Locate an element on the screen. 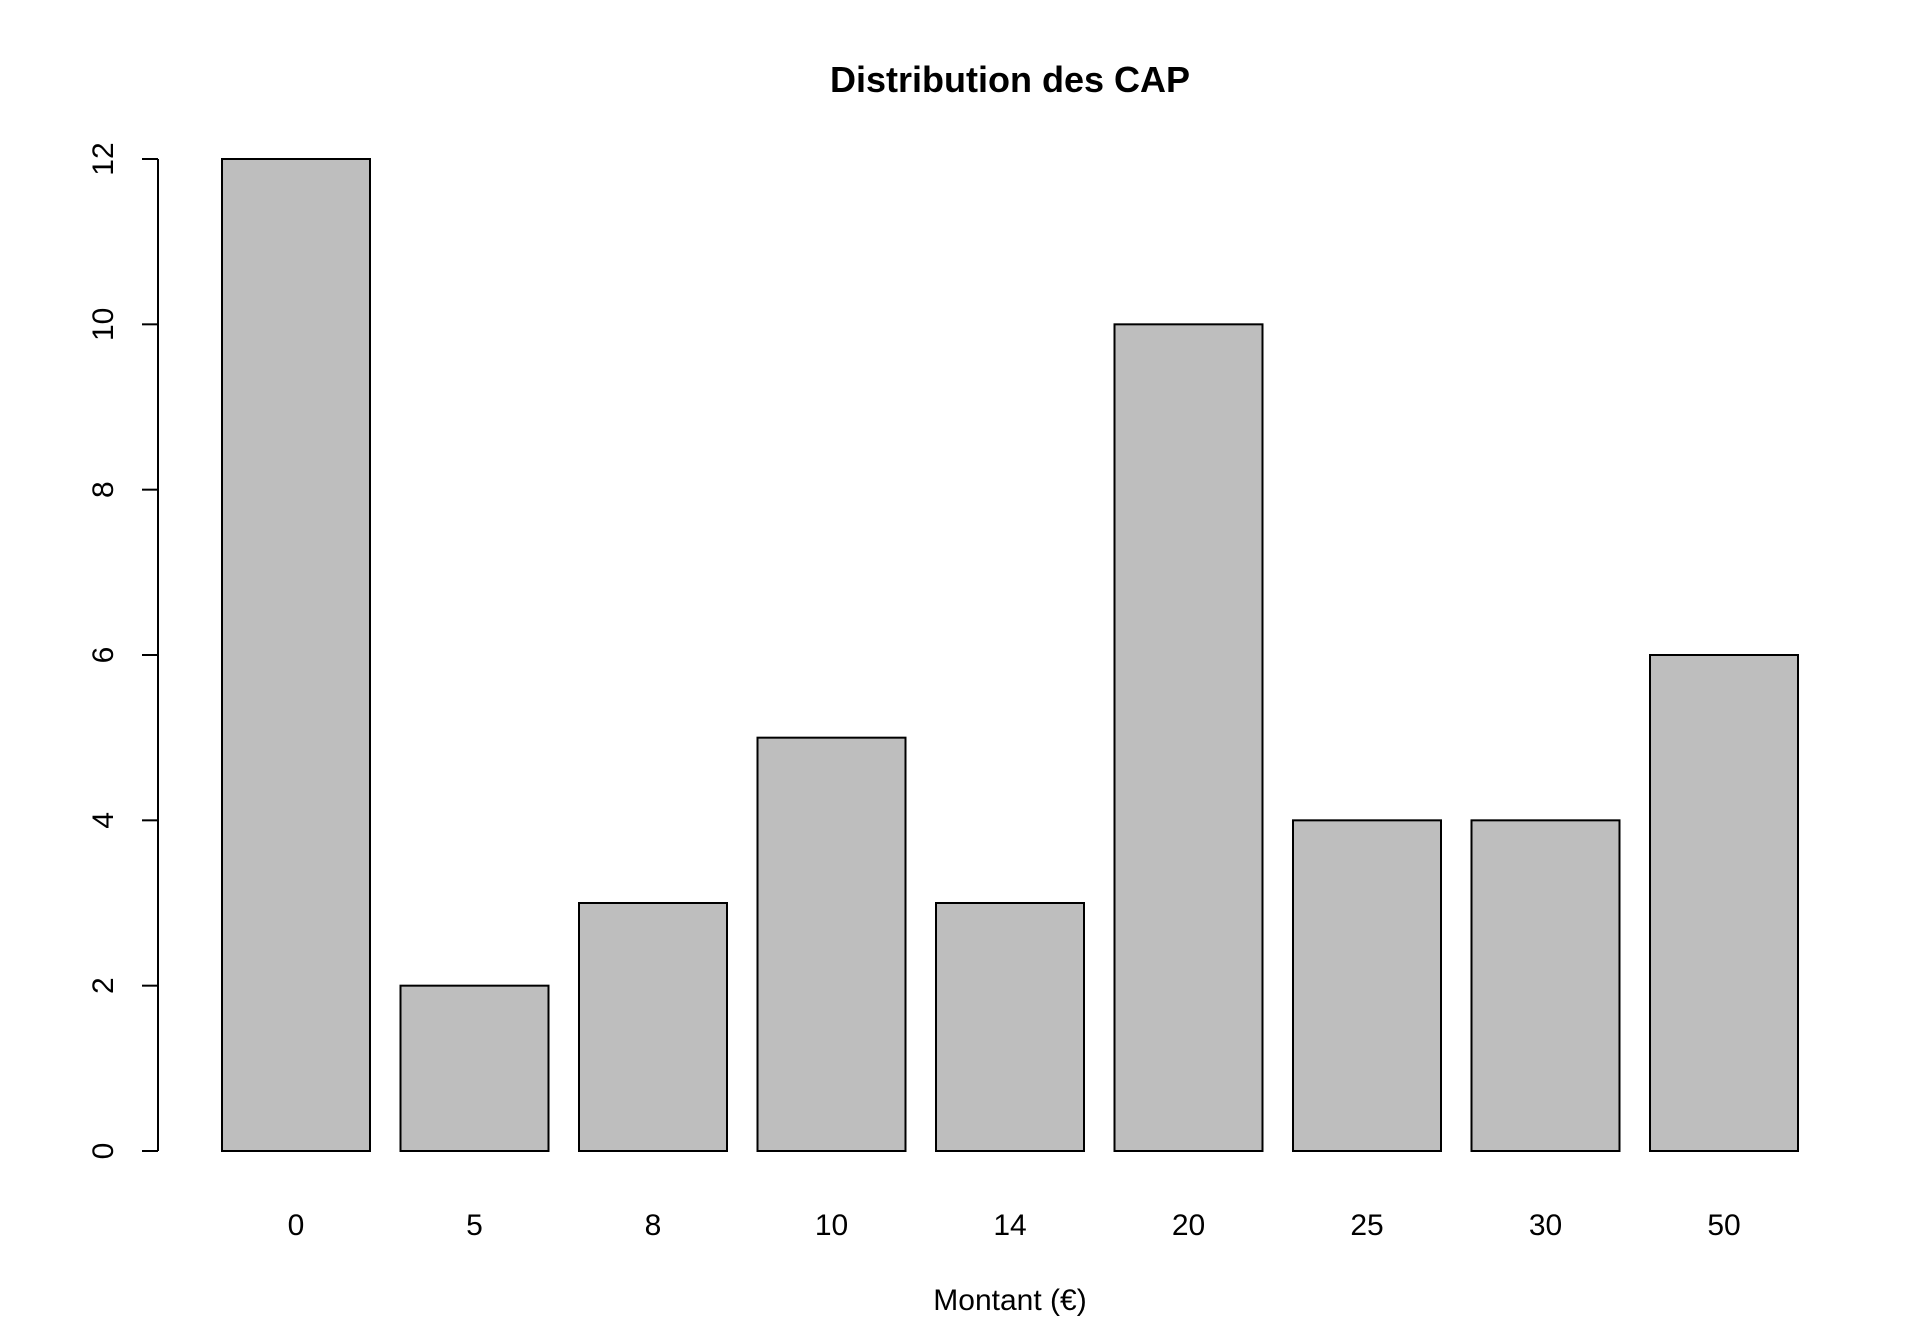 The height and width of the screenshot is (1344, 1920). x-tick-label: 14 is located at coordinates (1009, 1225).